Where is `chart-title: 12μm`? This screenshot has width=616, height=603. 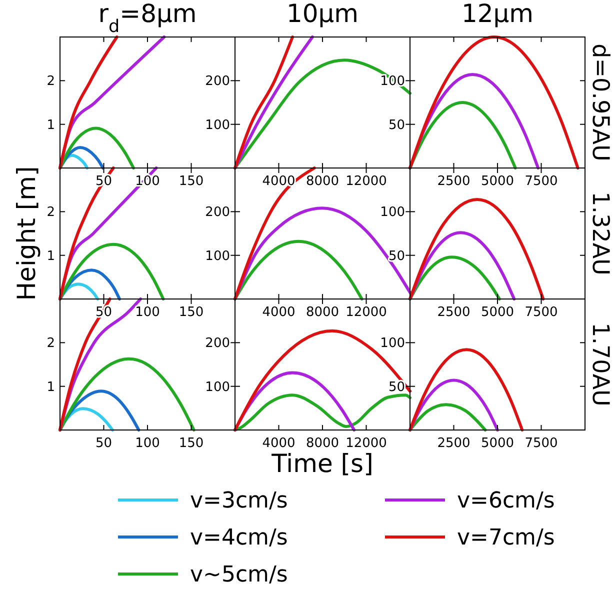
chart-title: 12μm is located at coordinates (497, 14).